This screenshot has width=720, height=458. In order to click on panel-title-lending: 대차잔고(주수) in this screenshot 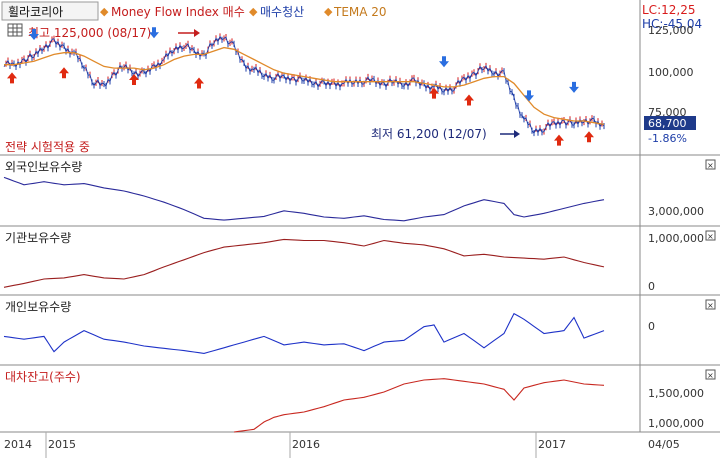, I will do `click(43, 377)`.